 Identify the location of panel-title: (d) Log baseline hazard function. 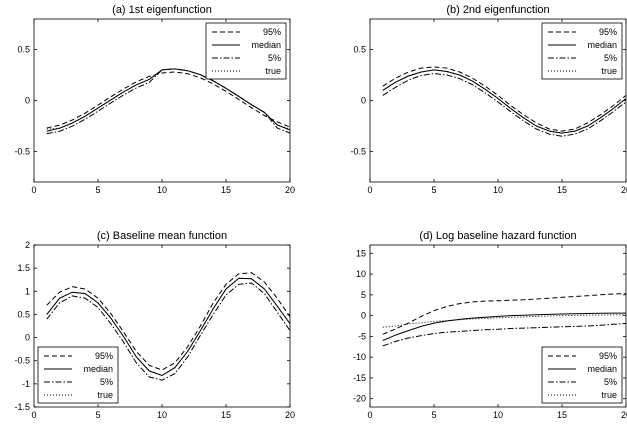
(497, 236).